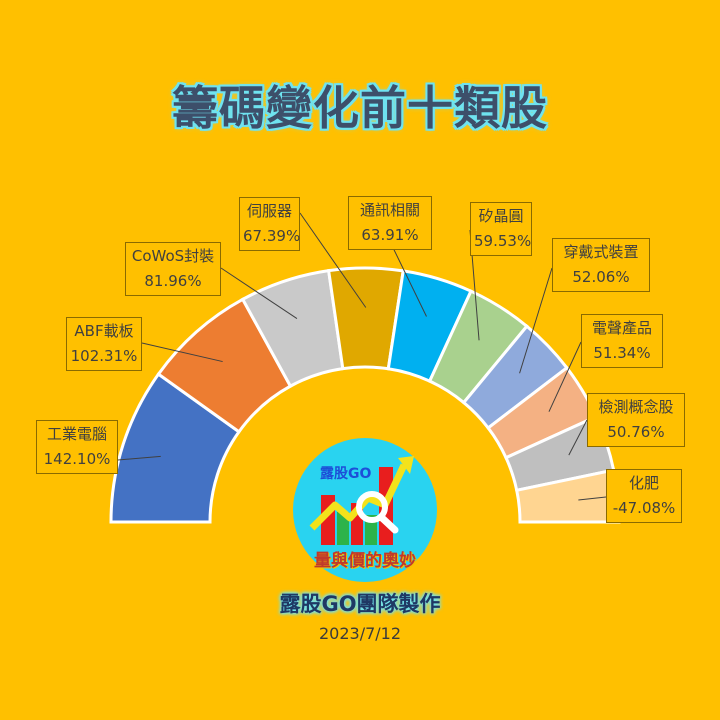 The width and height of the screenshot is (720, 720). Describe the element at coordinates (601, 277) in the screenshot. I see `label-value: 52.06%` at that location.